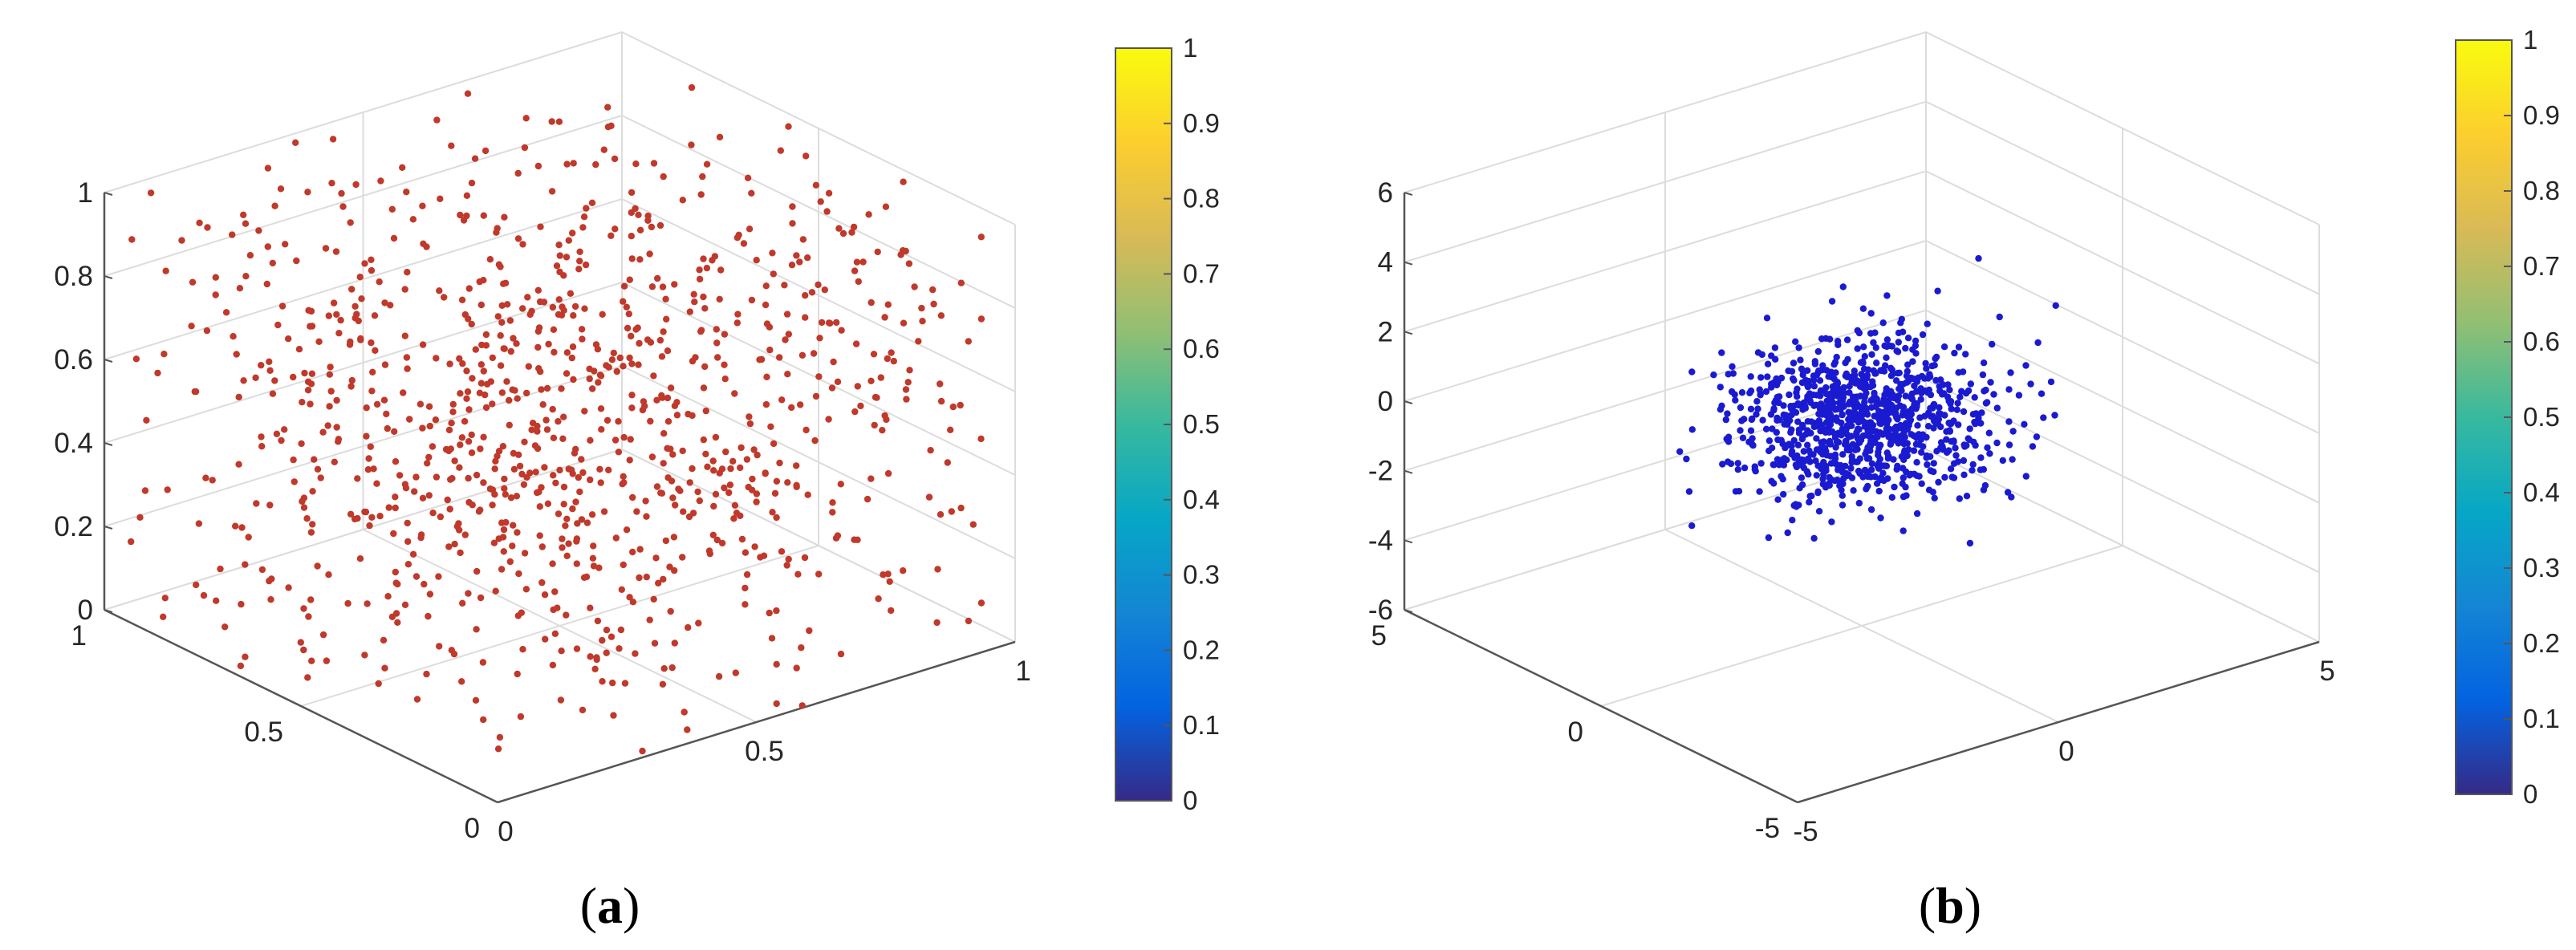 The image size is (2576, 950). I want to click on panel-a-colorbar-tick-label: 0.6, so click(1201, 349).